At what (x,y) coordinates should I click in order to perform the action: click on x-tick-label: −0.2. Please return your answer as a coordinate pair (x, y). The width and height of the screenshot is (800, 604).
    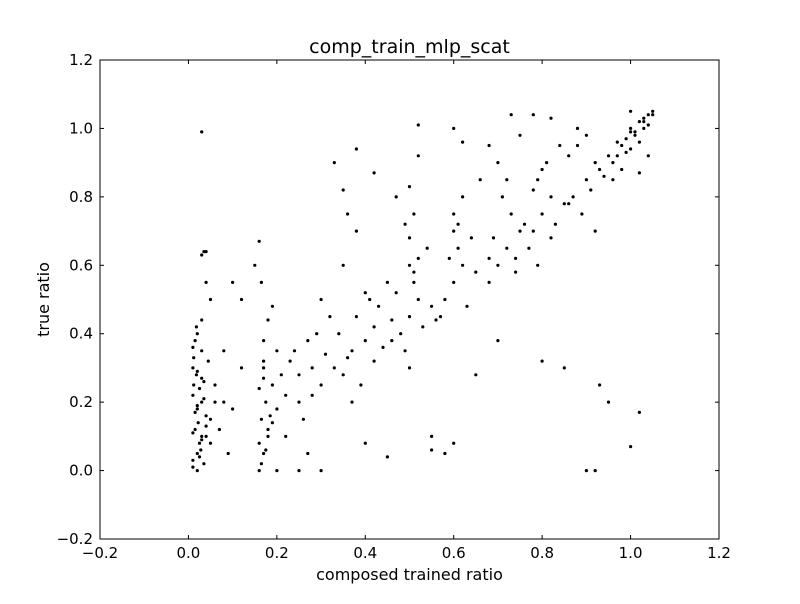
    Looking at the image, I should click on (100, 553).